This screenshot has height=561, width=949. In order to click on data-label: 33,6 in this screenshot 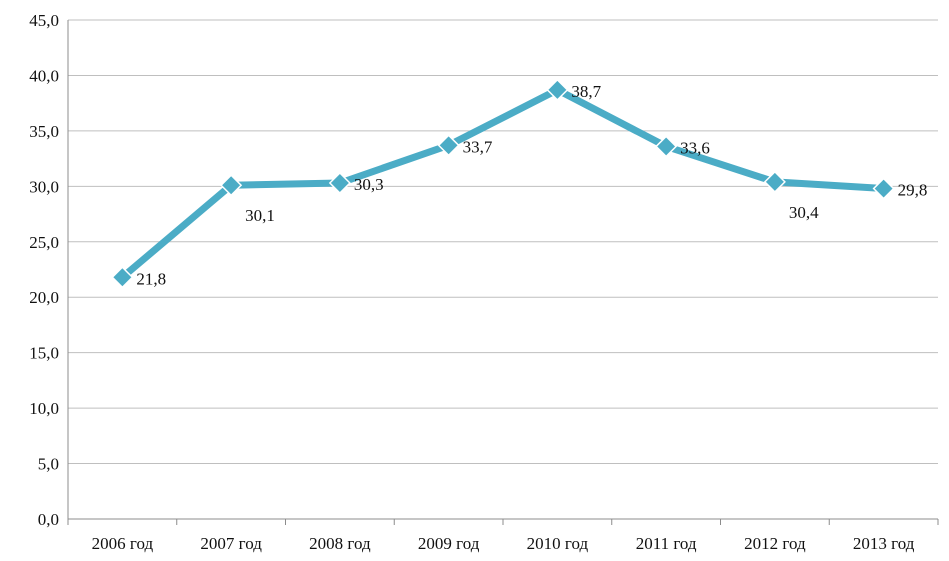, I will do `click(695, 147)`.